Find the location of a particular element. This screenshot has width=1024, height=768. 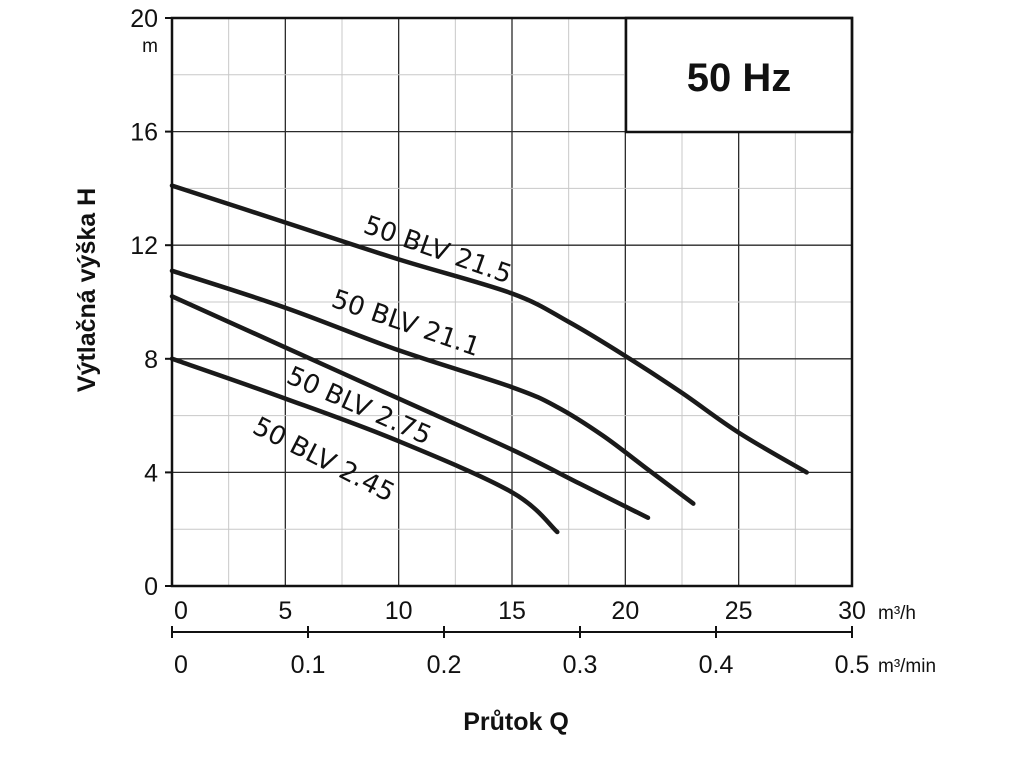

x-tick-label-primary: 30 is located at coordinates (852, 611).